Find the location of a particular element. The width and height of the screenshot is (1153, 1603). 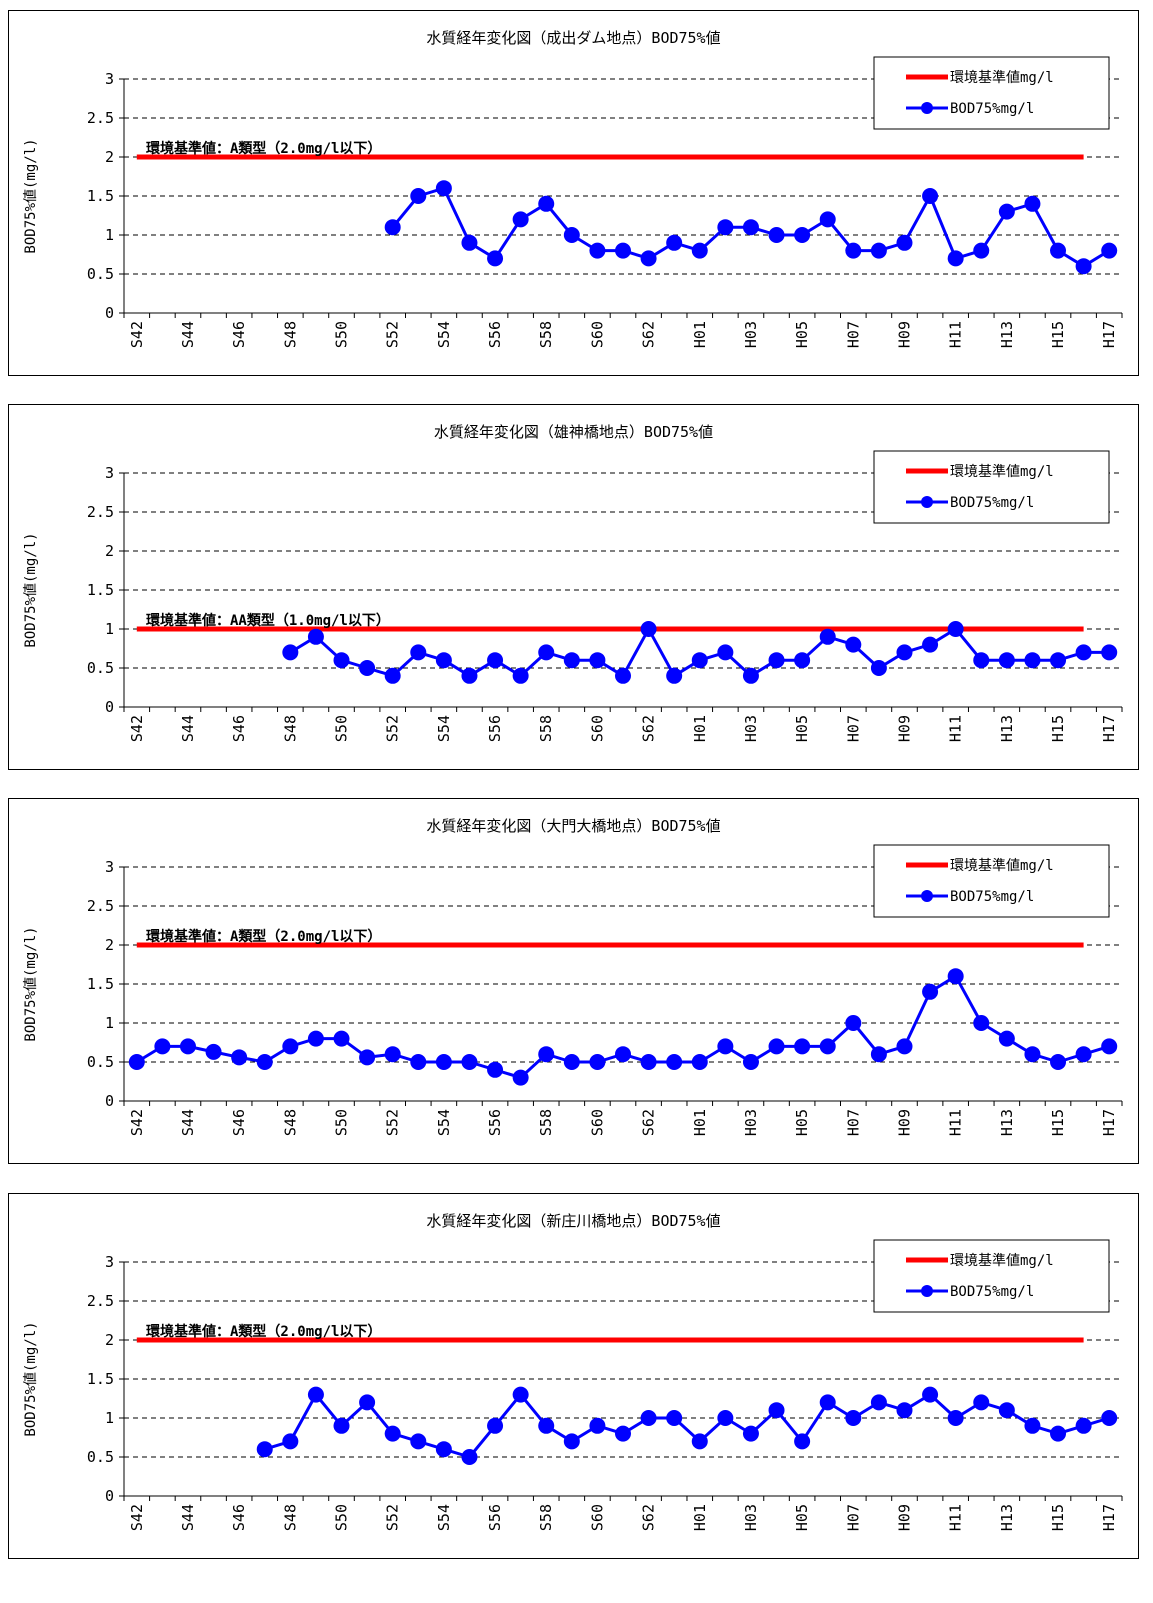

standard-annotation: 環境基準値：A類型（2.0mg/l以下） is located at coordinates (263, 936).